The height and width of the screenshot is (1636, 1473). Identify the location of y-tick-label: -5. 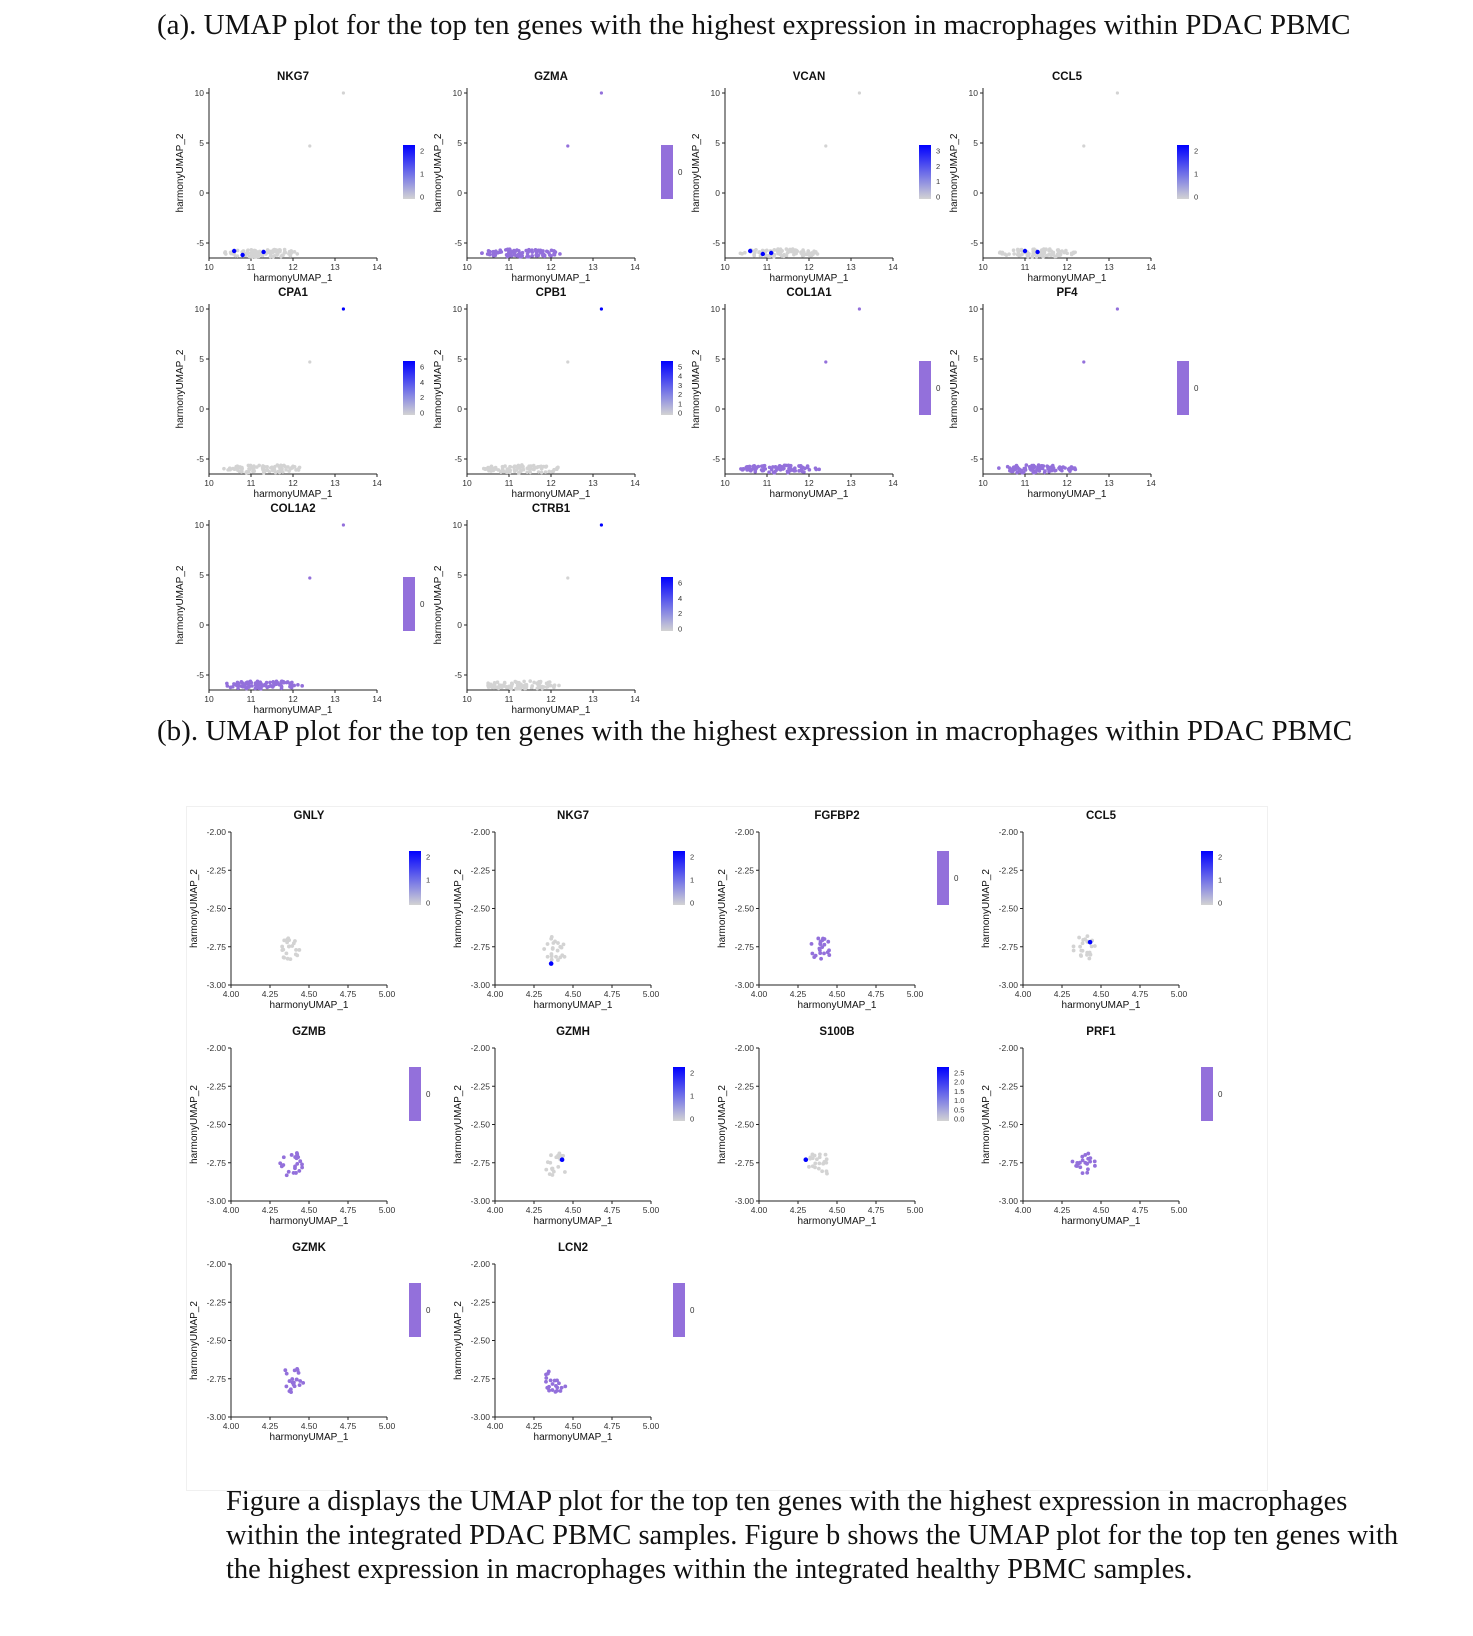
(458, 243).